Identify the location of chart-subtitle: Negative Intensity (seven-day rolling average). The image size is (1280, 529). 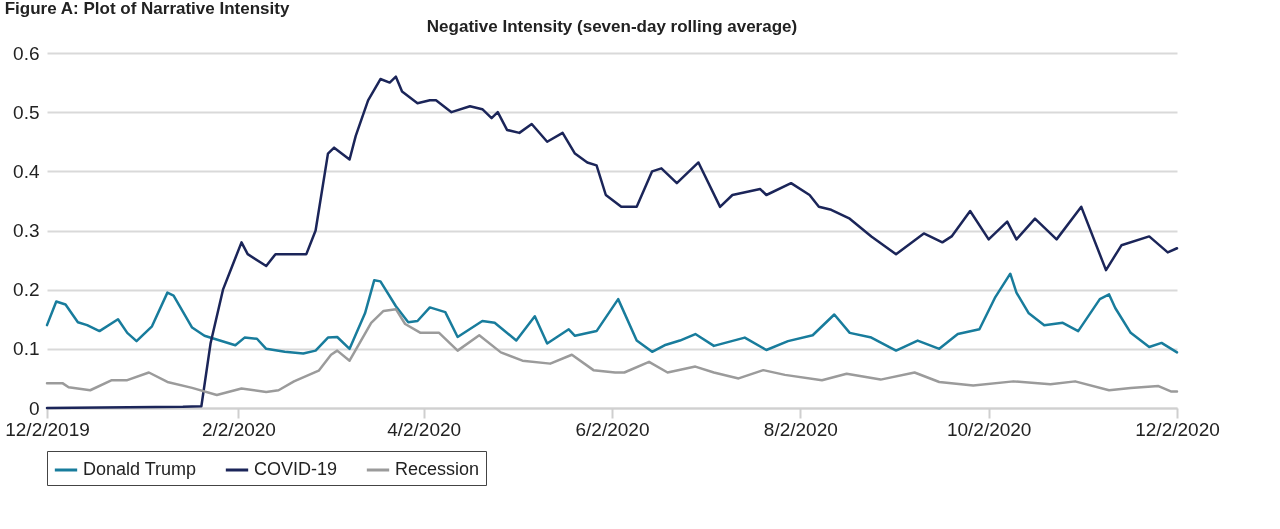
(612, 26).